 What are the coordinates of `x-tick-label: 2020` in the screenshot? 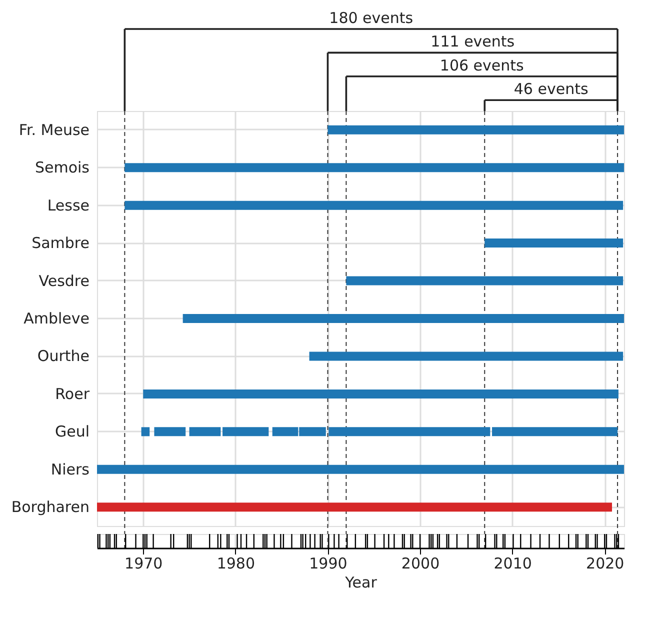 It's located at (605, 563).